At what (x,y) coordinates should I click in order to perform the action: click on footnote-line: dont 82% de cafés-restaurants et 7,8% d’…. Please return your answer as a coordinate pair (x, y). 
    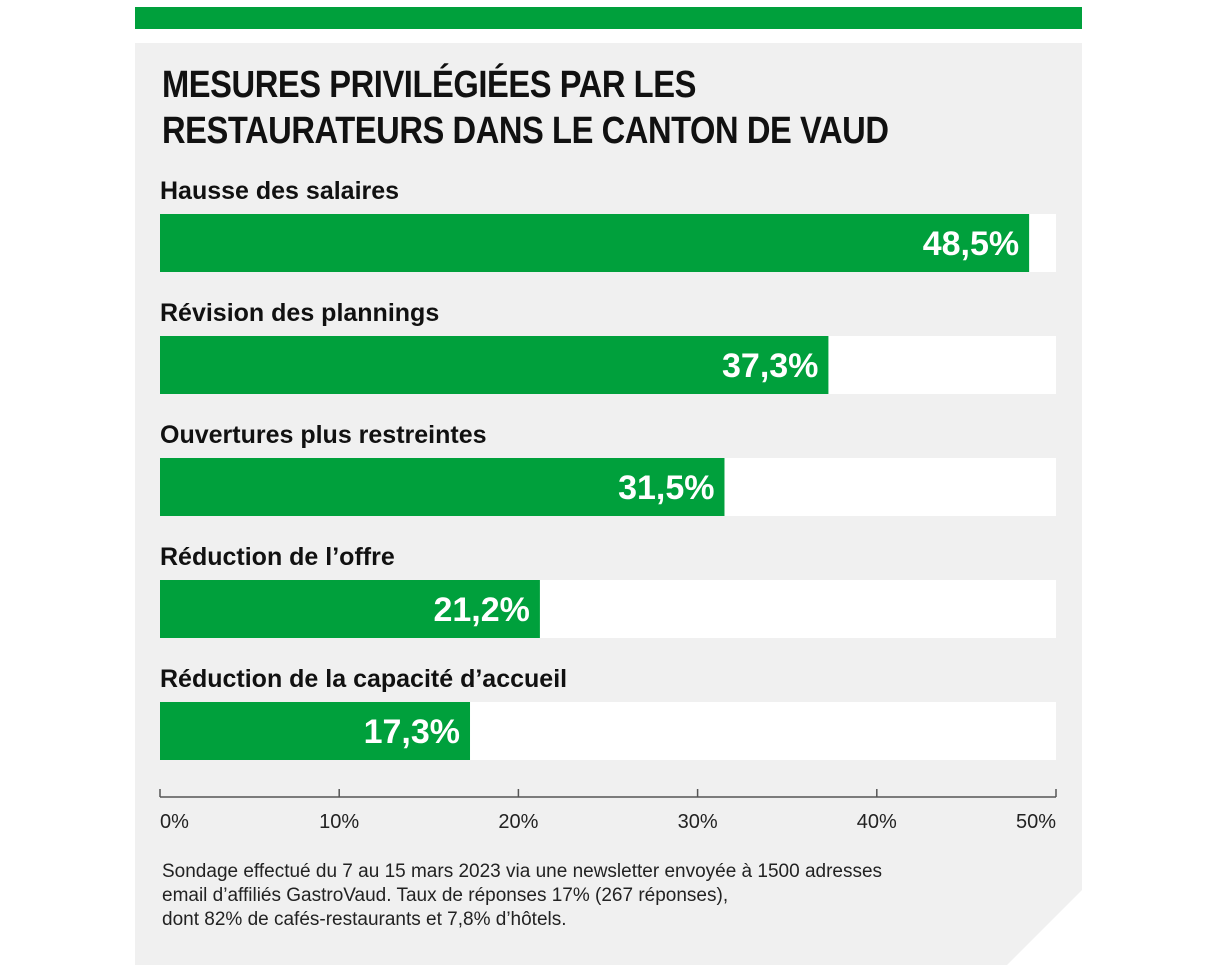
    Looking at the image, I should click on (364, 919).